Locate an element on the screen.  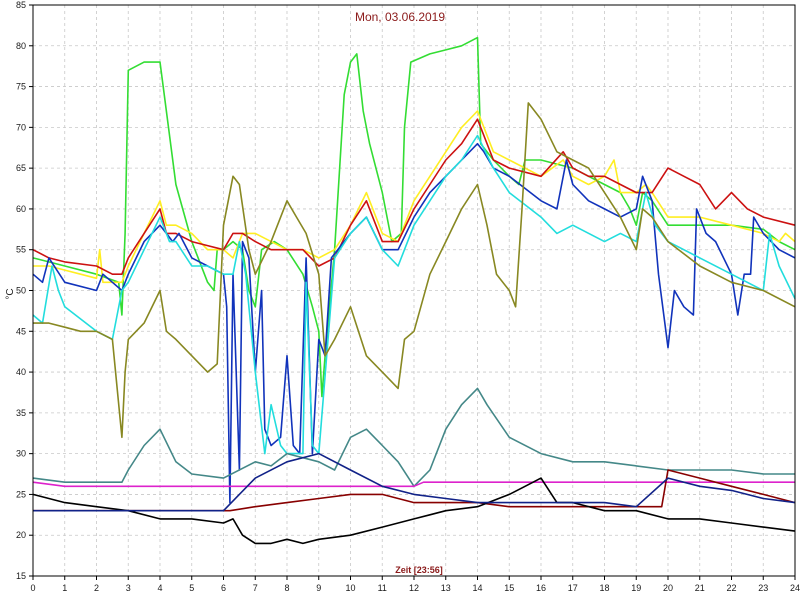
x-tick-label: 1 is located at coordinates (64, 588).